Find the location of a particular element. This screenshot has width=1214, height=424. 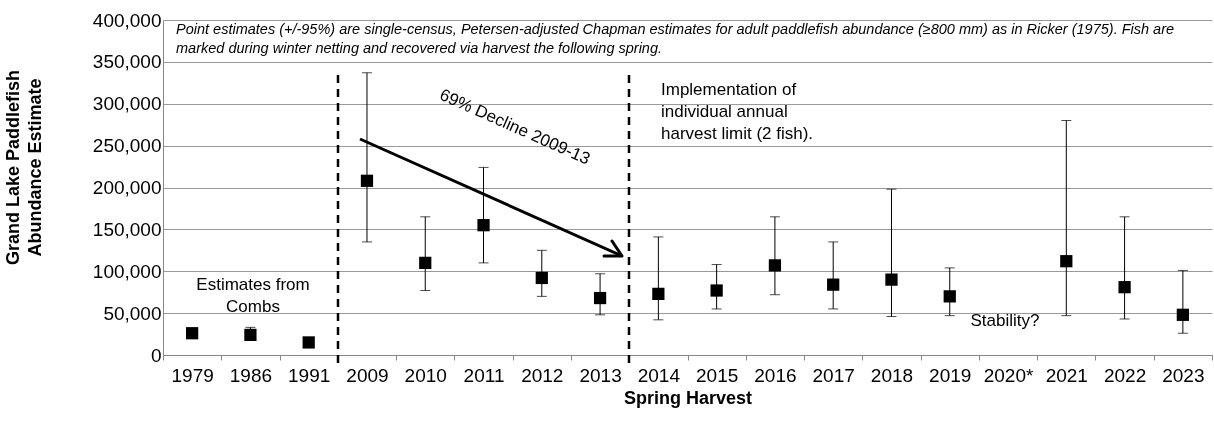

x-tick-label: 1986 is located at coordinates (251, 375).